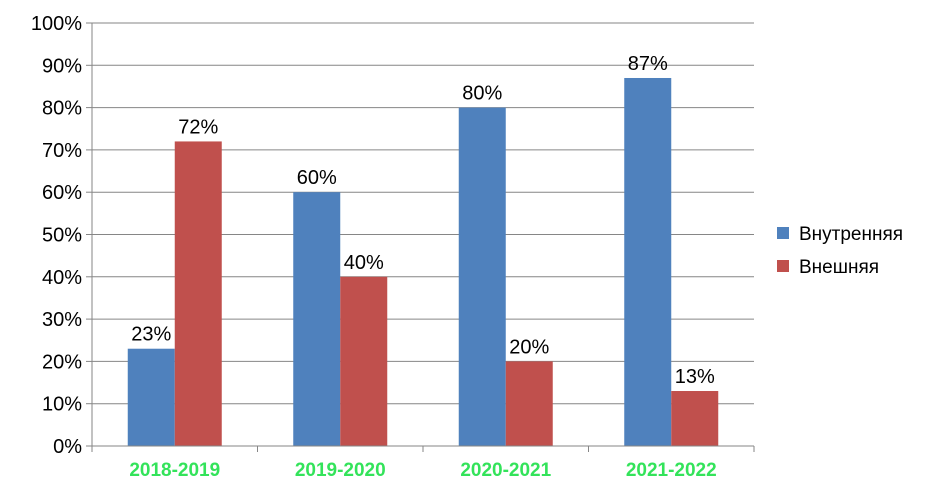 The height and width of the screenshot is (498, 941). I want to click on y-tick-label: 0%, so click(67, 447).